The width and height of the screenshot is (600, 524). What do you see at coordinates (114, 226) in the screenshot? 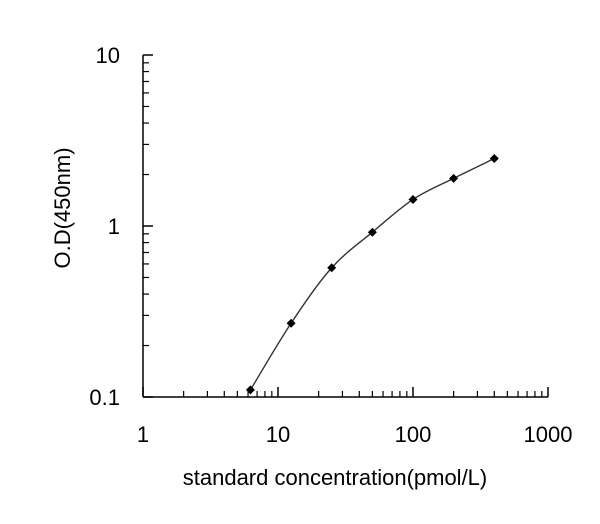
I see `y-tick-label: 1` at bounding box center [114, 226].